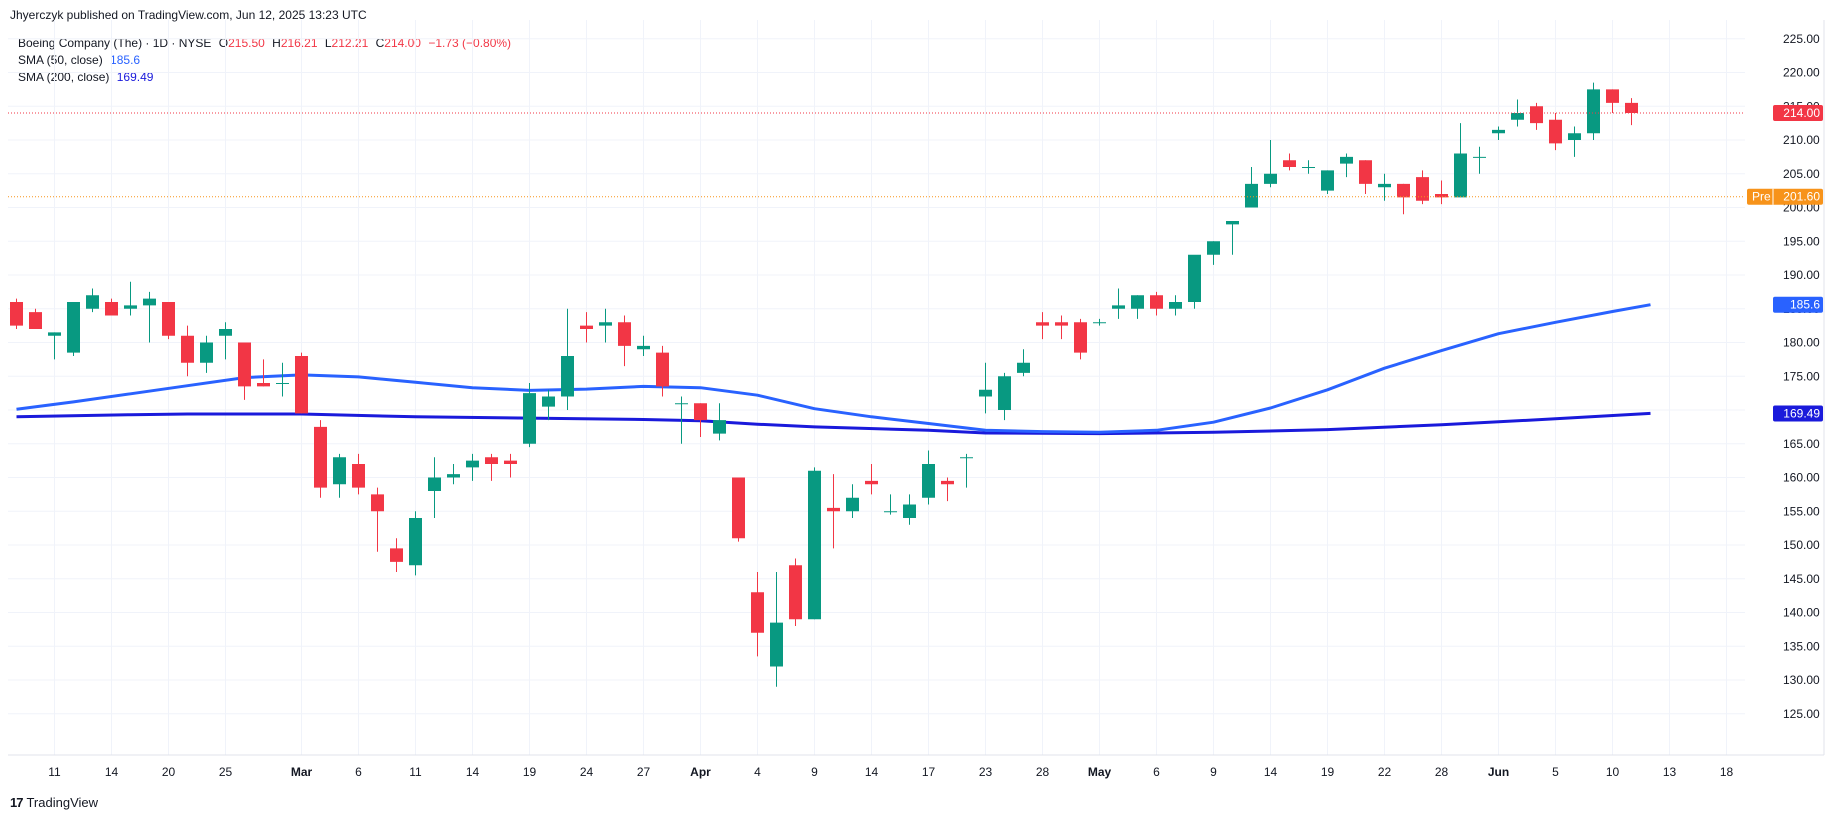 The height and width of the screenshot is (820, 1835). Describe the element at coordinates (17, 802) in the screenshot. I see `tradingview-logo-icon: 17` at that location.